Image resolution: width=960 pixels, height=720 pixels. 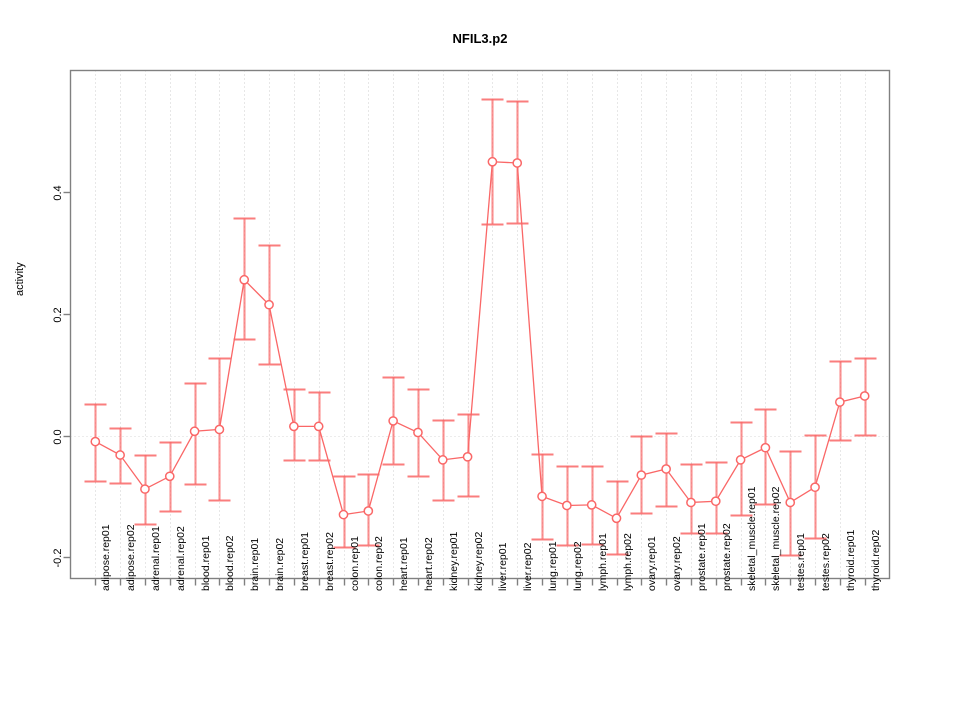 I want to click on x-tick-label: liver.rep01, so click(x=502, y=566).